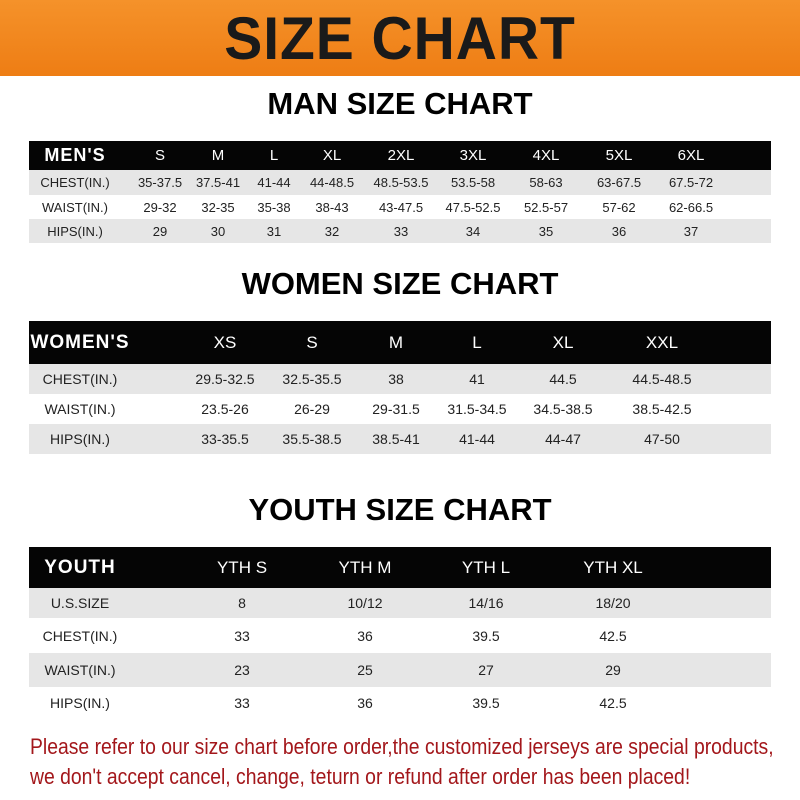 The width and height of the screenshot is (800, 800). What do you see at coordinates (546, 207) in the screenshot?
I see `measurement-value: 52.5-57` at bounding box center [546, 207].